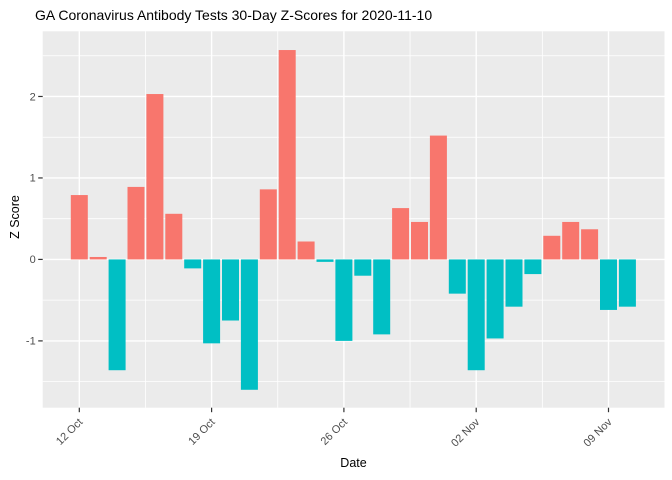 This screenshot has width=672, height=480. I want to click on x-tick-label: 19 Oct, so click(201, 431).